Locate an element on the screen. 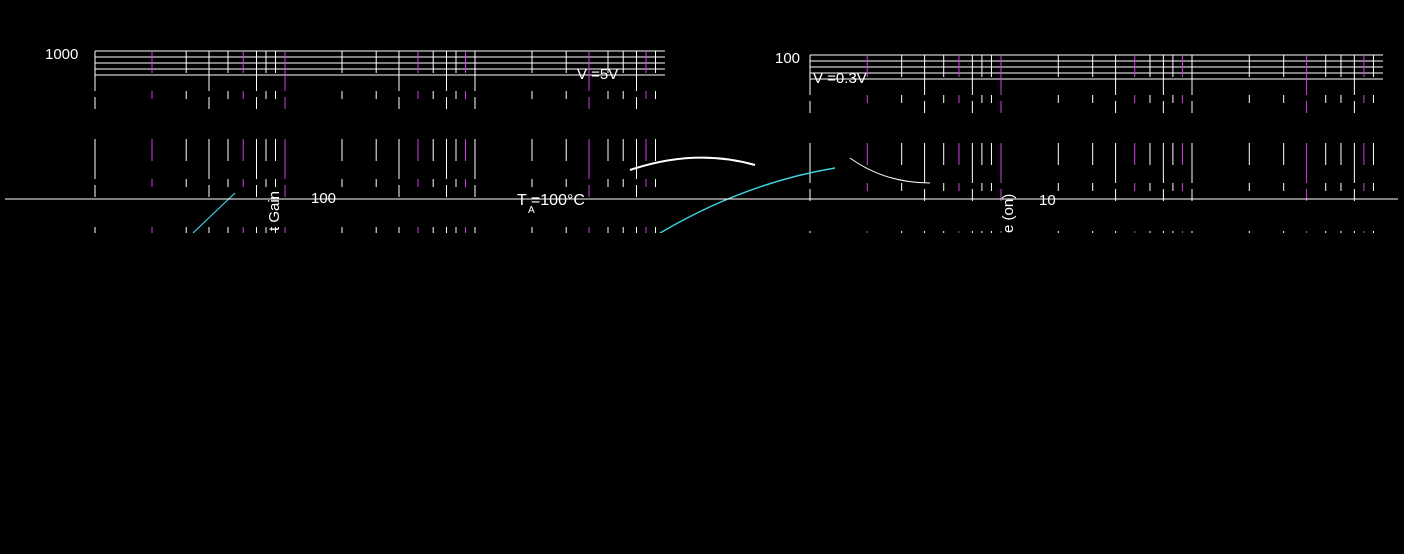 Image resolution: width=1404 pixels, height=554 pixels. left-grid is located at coordinates (379, 141).